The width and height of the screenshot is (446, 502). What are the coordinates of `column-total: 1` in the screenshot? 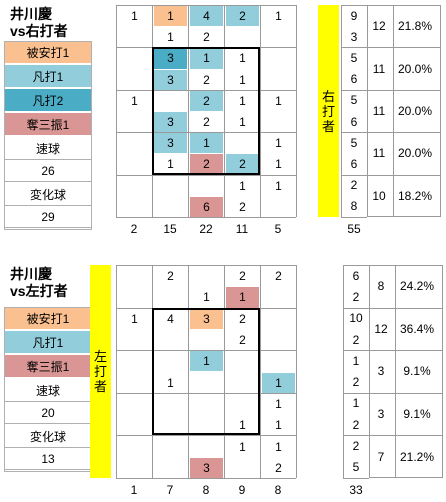 It's located at (134, 490).